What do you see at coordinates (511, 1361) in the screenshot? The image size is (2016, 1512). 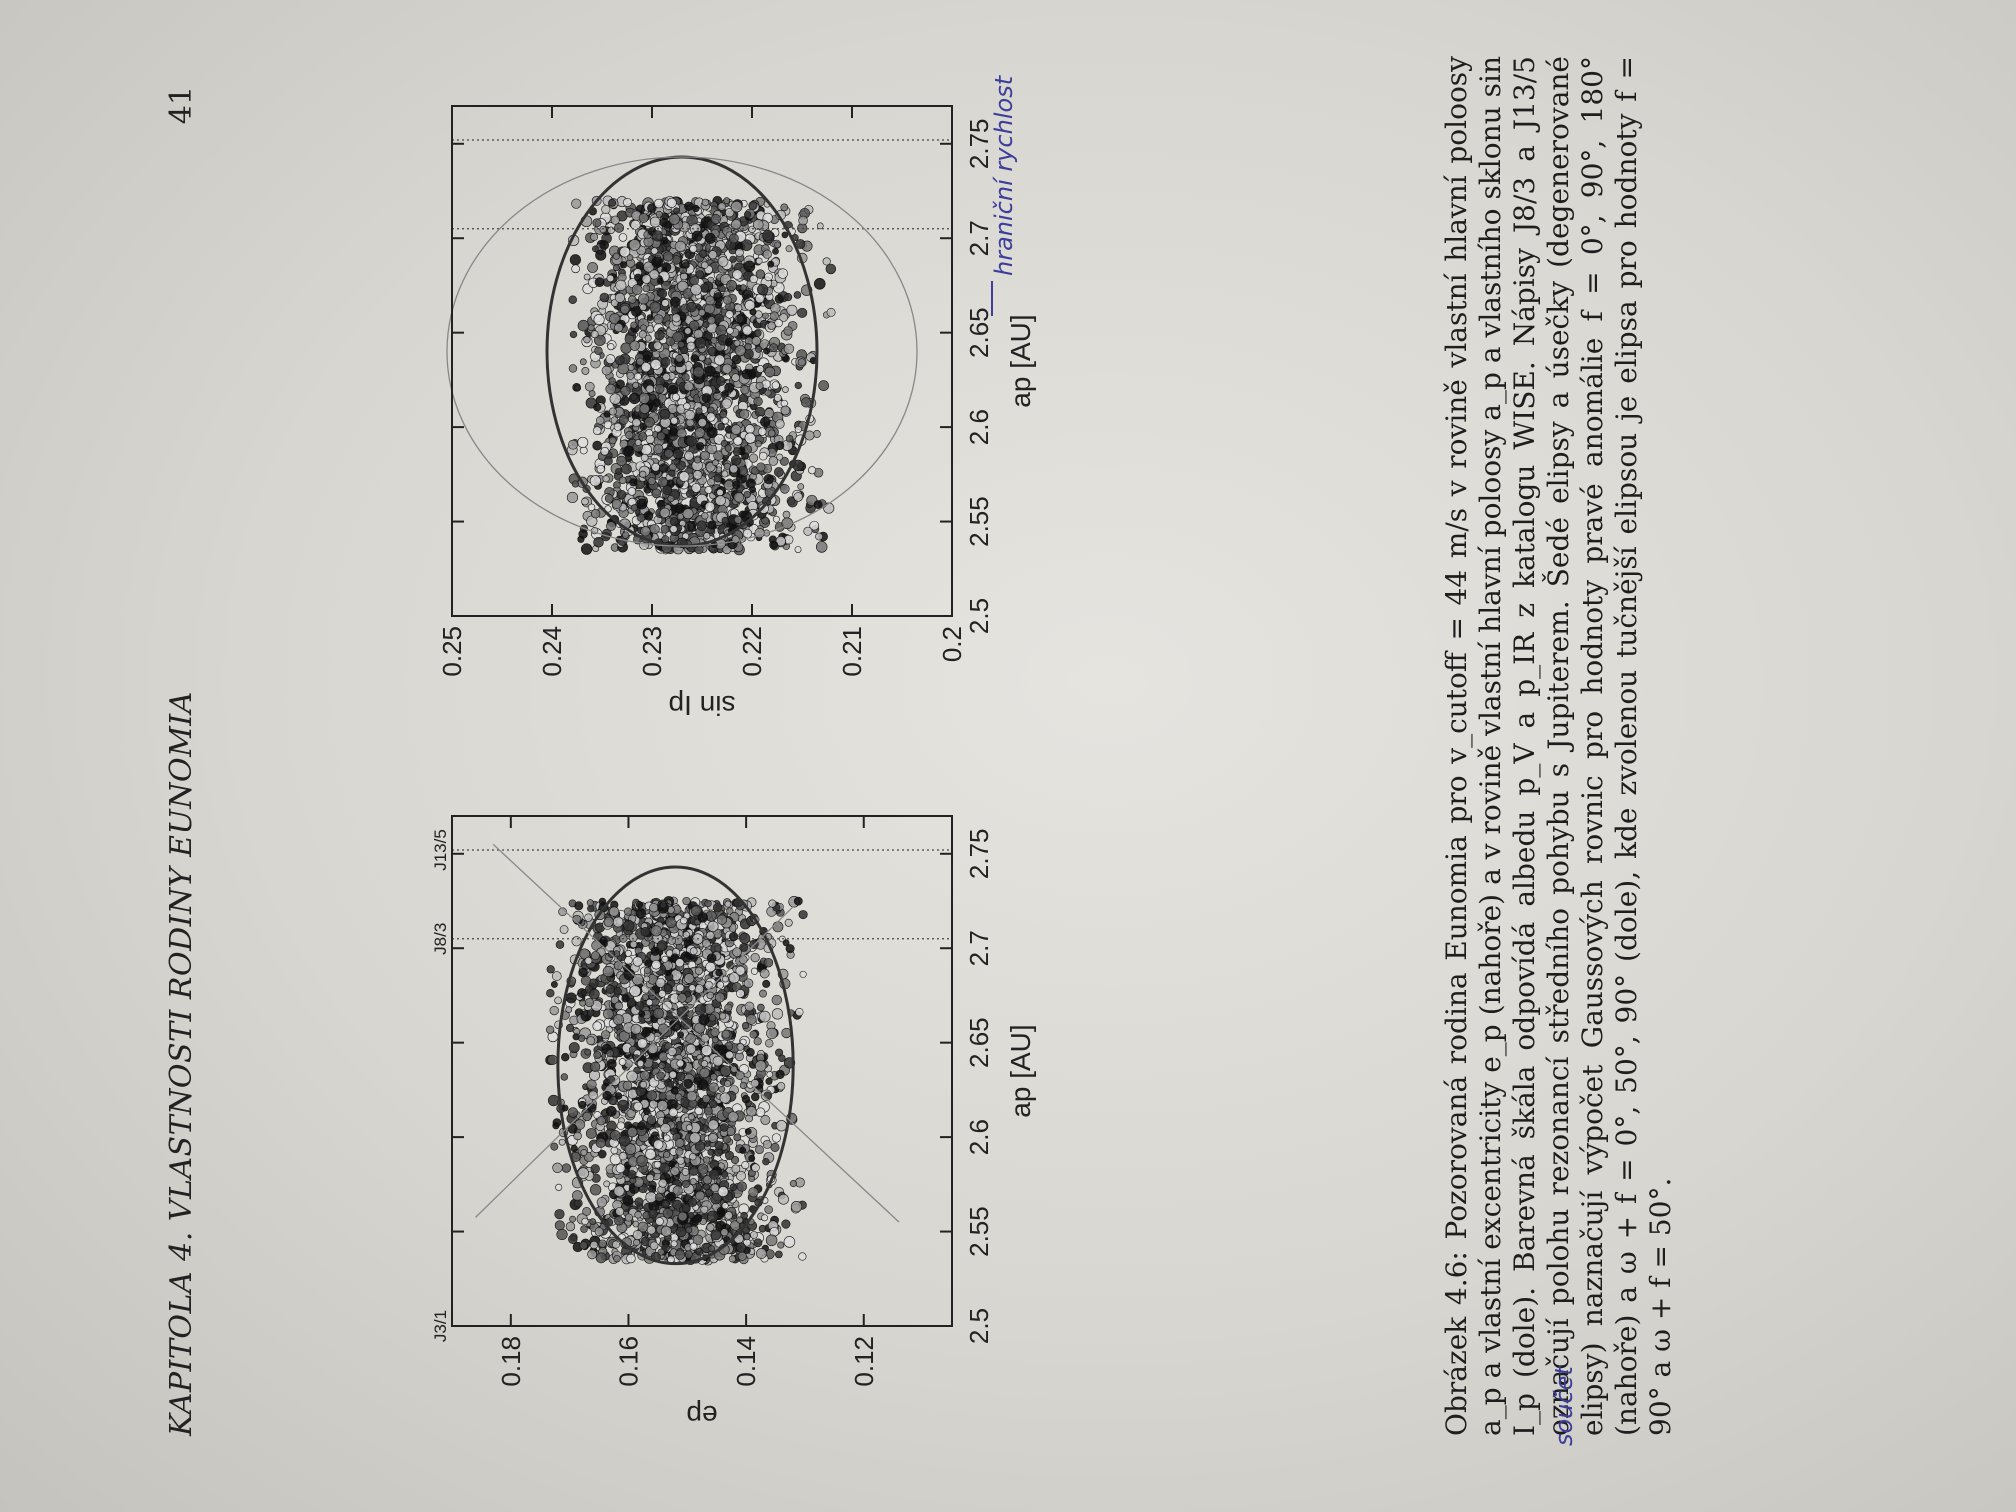 I see `y-tick-label: 0.18` at bounding box center [511, 1361].